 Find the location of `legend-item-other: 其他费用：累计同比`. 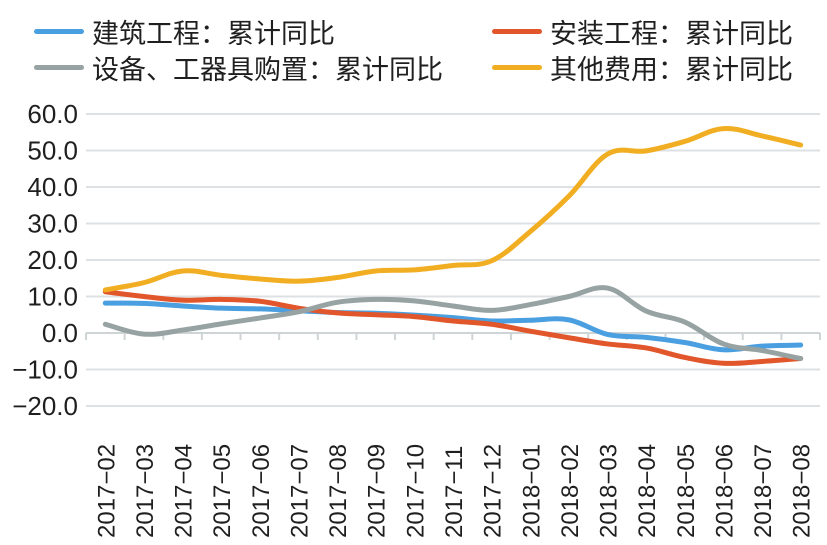

legend-item-other: 其他费用：累计同比 is located at coordinates (642, 68).